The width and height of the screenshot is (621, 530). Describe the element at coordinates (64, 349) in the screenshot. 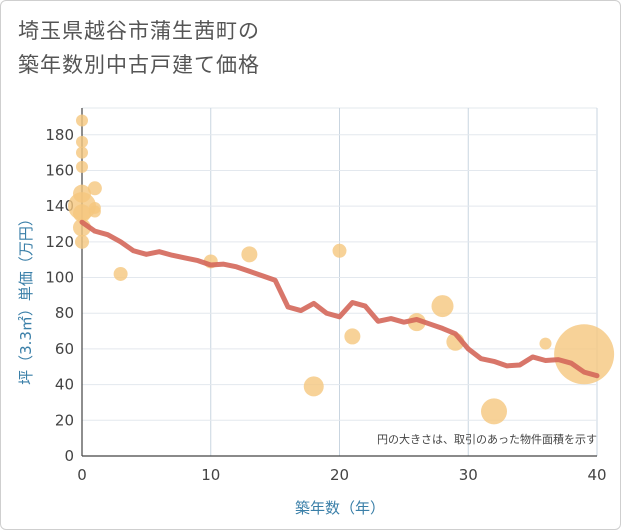

I see `y-tick-label: 60` at that location.